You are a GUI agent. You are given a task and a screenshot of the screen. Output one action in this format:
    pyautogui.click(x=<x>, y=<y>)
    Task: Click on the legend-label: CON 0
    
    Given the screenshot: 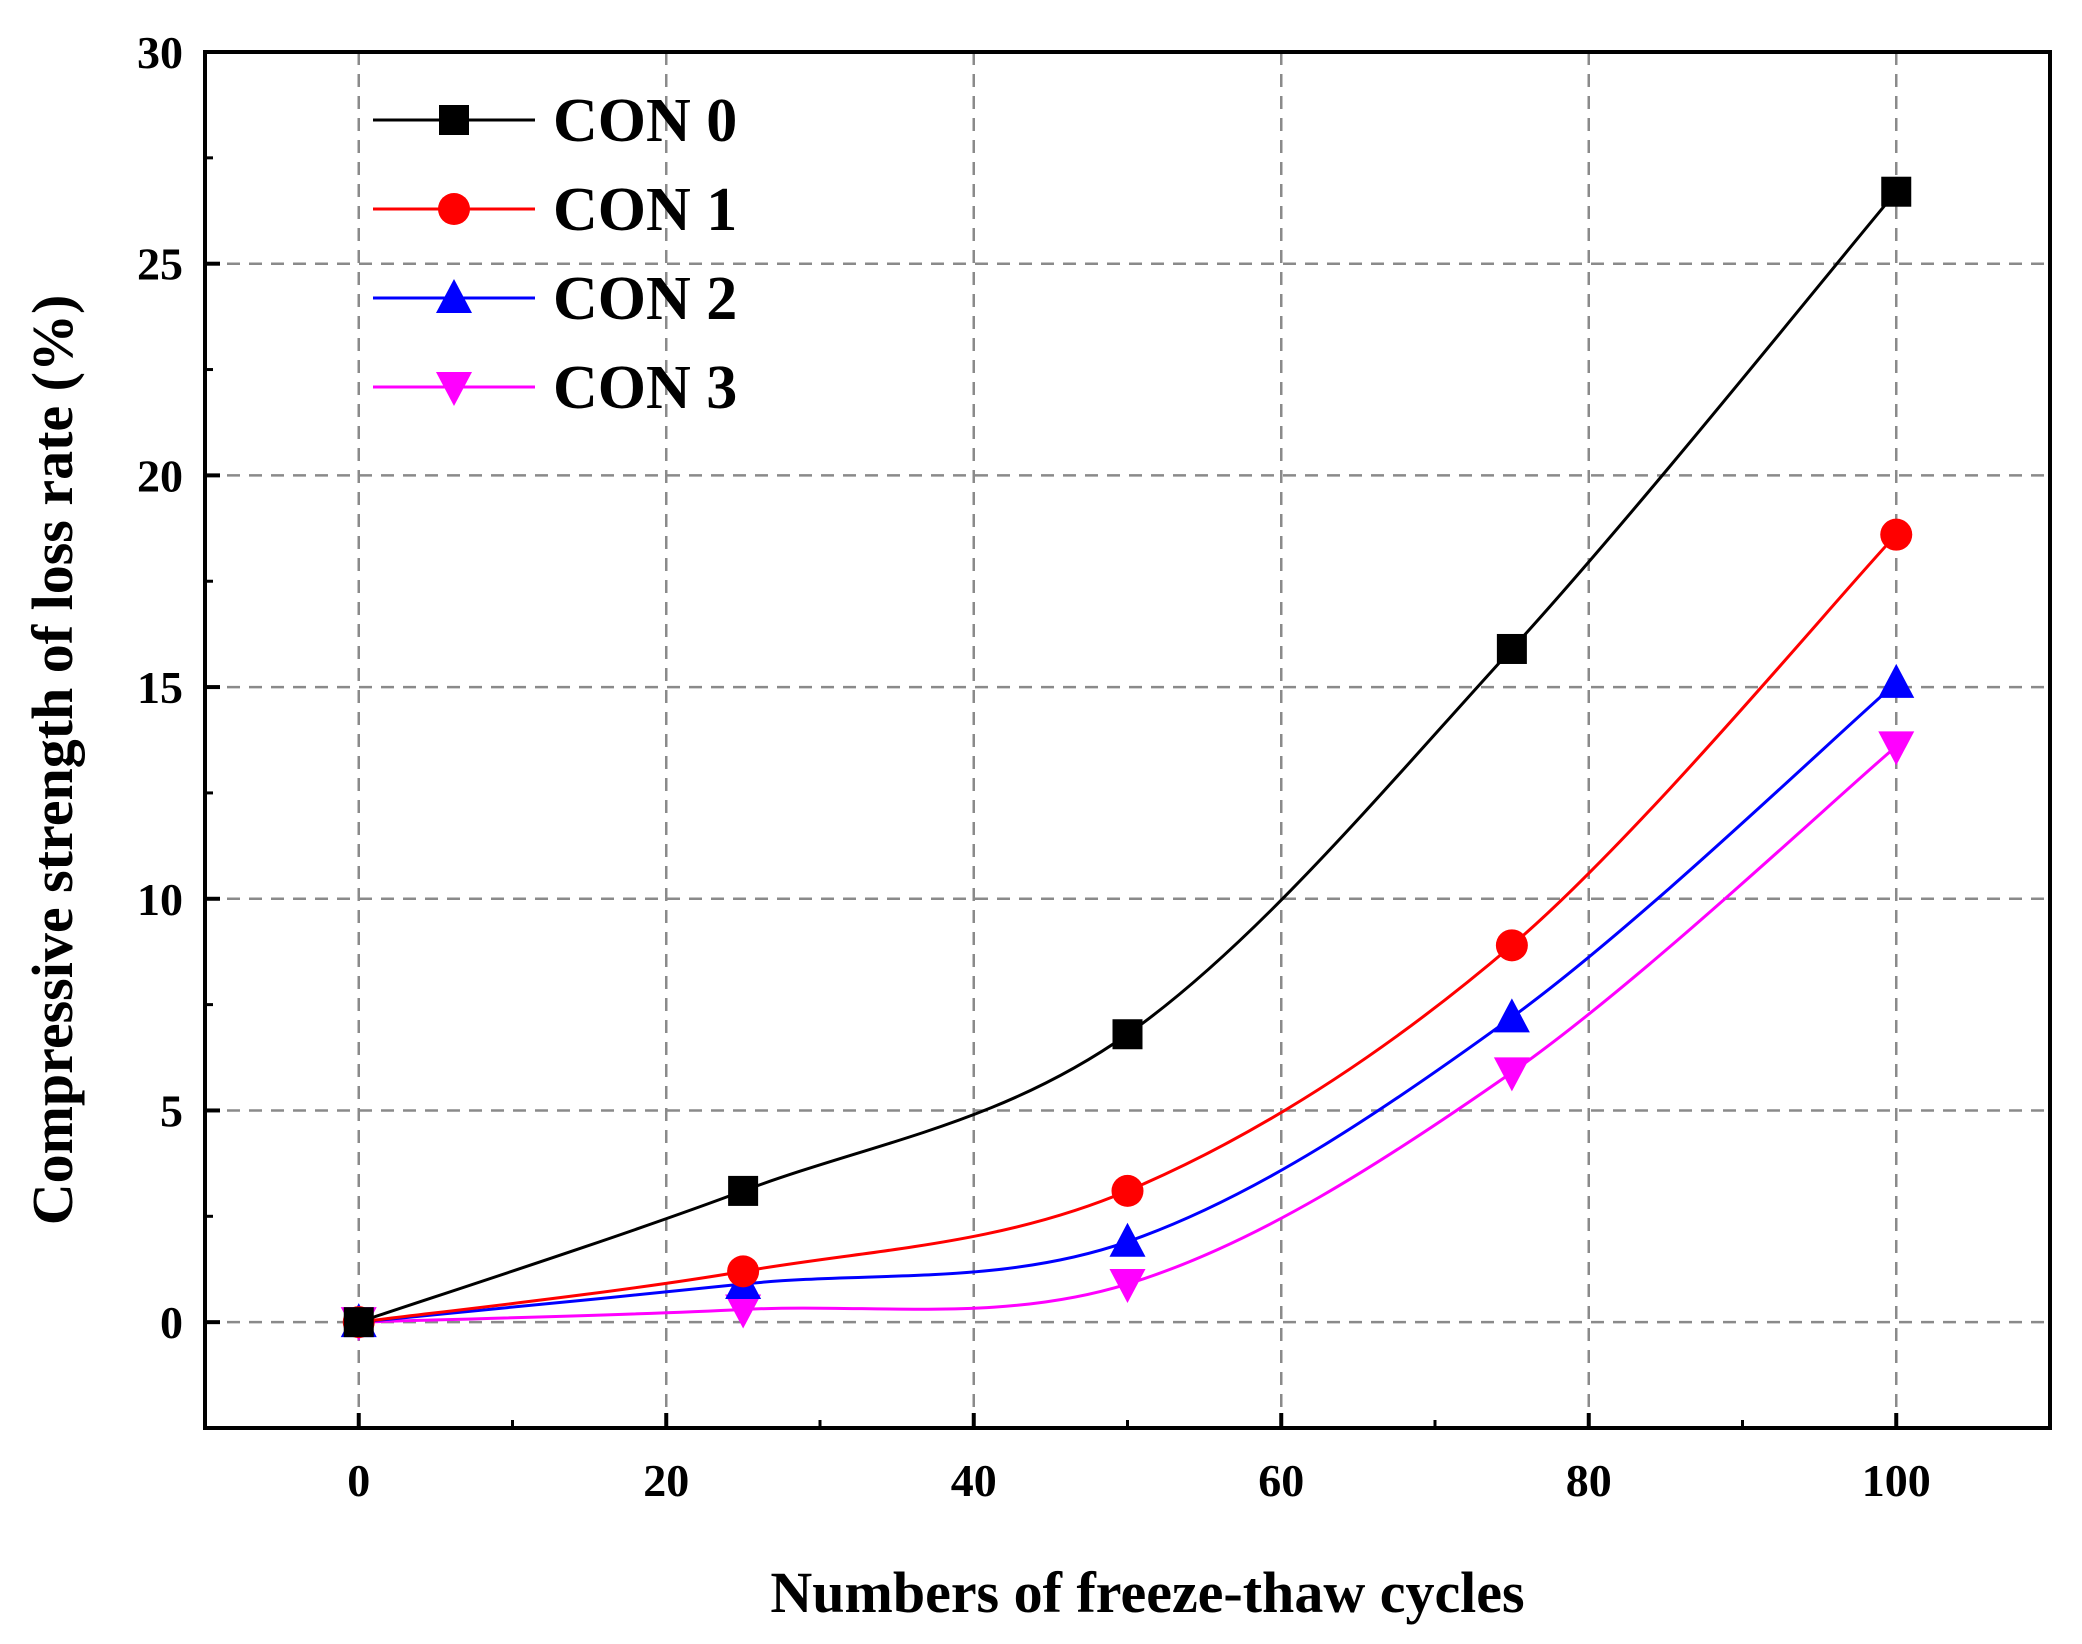 What is the action you would take?
    pyautogui.click(x=645, y=121)
    